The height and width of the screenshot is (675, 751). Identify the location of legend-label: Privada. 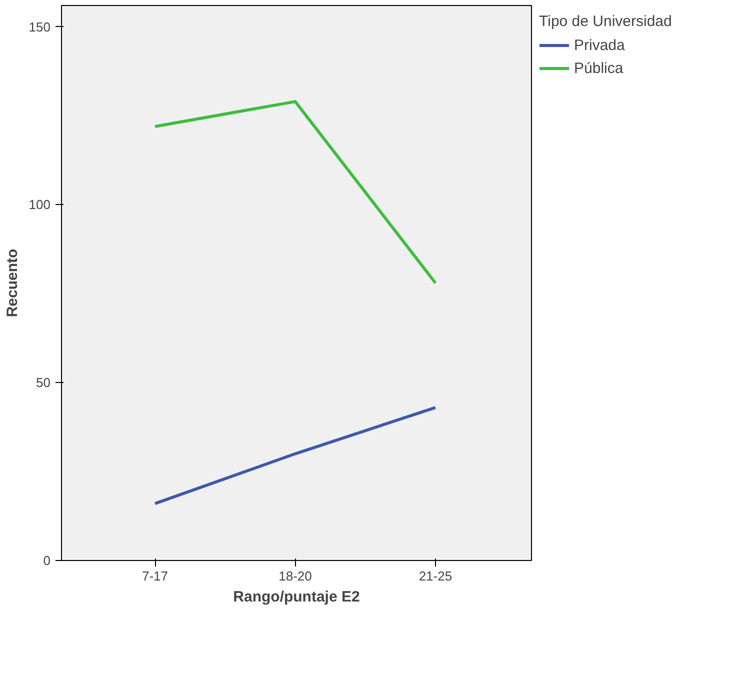
(599, 45).